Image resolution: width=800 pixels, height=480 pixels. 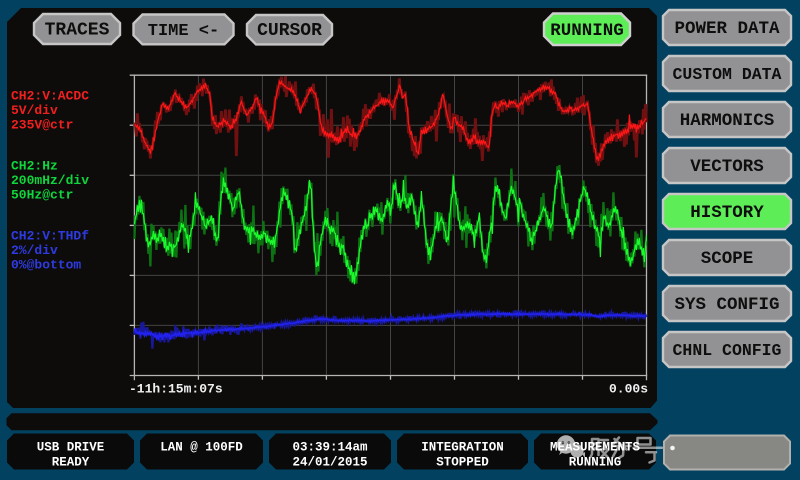 What do you see at coordinates (727, 259) in the screenshot?
I see `svg-text: SCOPE` at bounding box center [727, 259].